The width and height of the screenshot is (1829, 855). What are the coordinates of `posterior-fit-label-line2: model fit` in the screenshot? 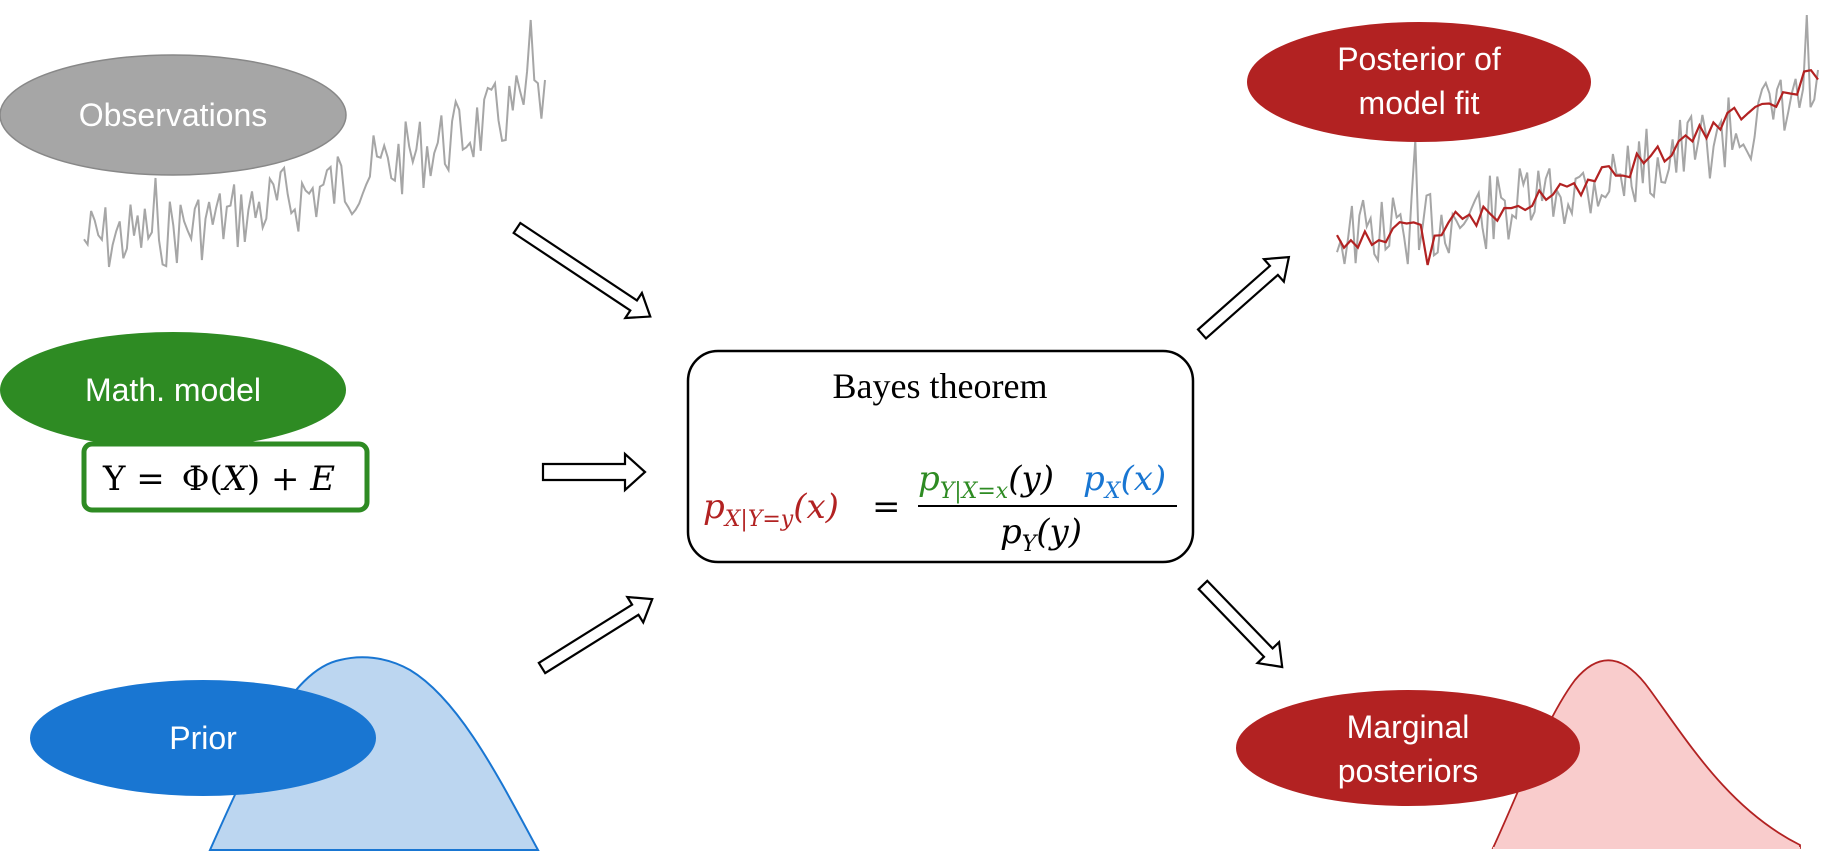 It's located at (1419, 103).